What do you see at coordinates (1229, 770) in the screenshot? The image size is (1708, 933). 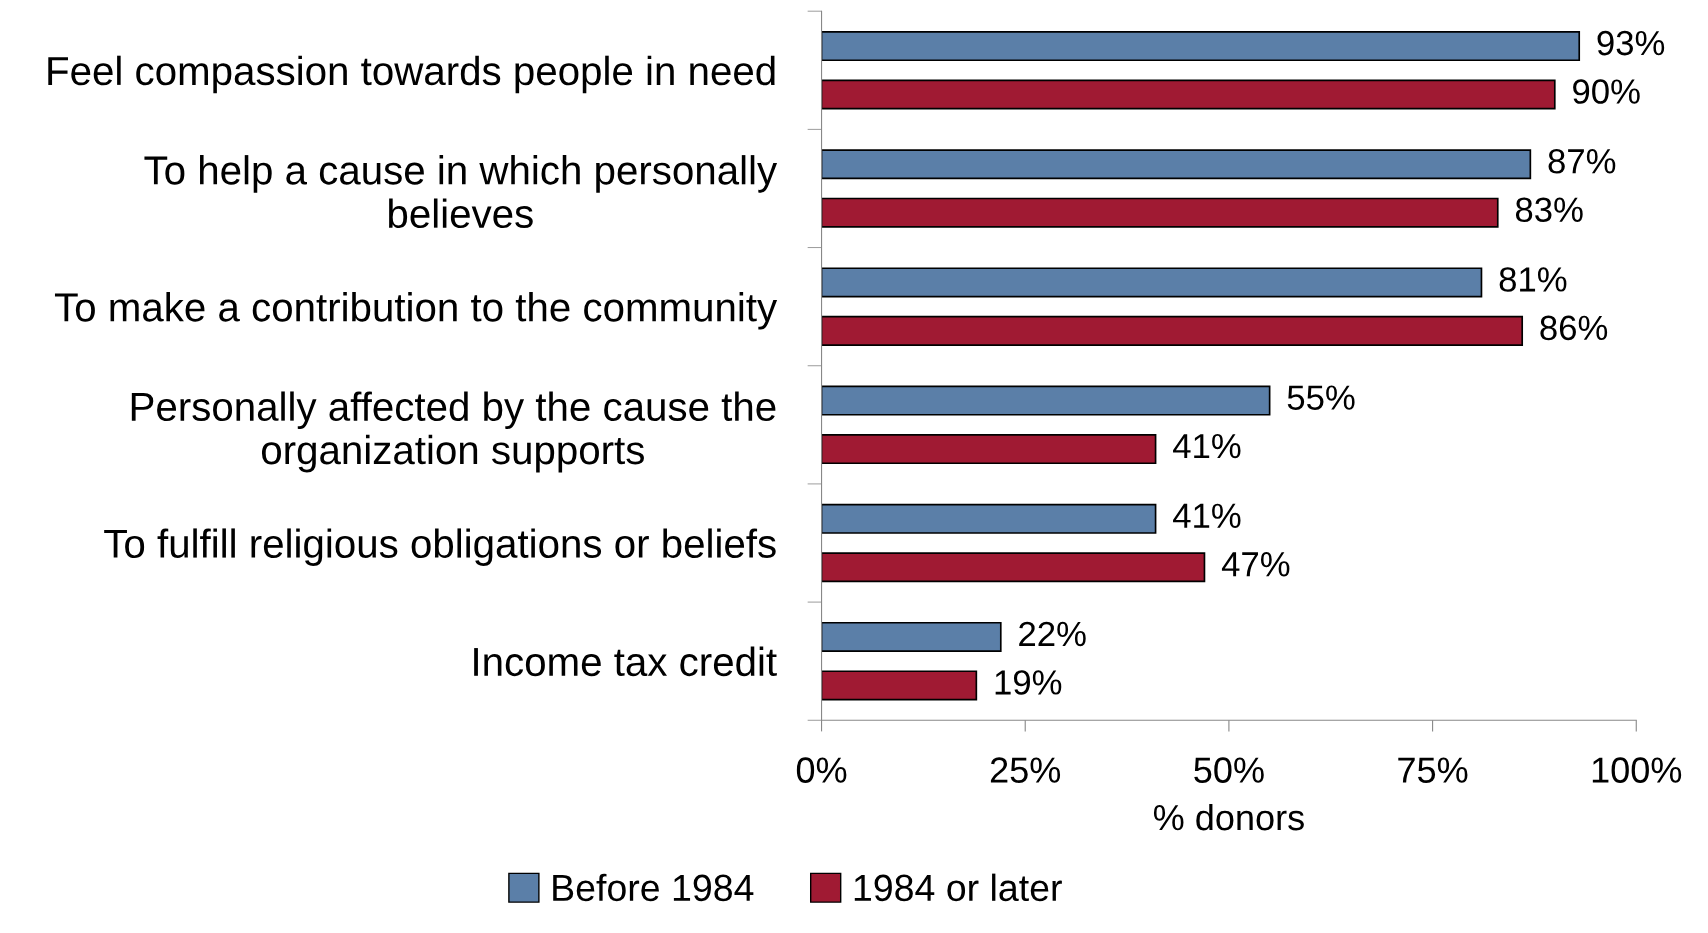 I see `x-tick-label: 50%` at bounding box center [1229, 770].